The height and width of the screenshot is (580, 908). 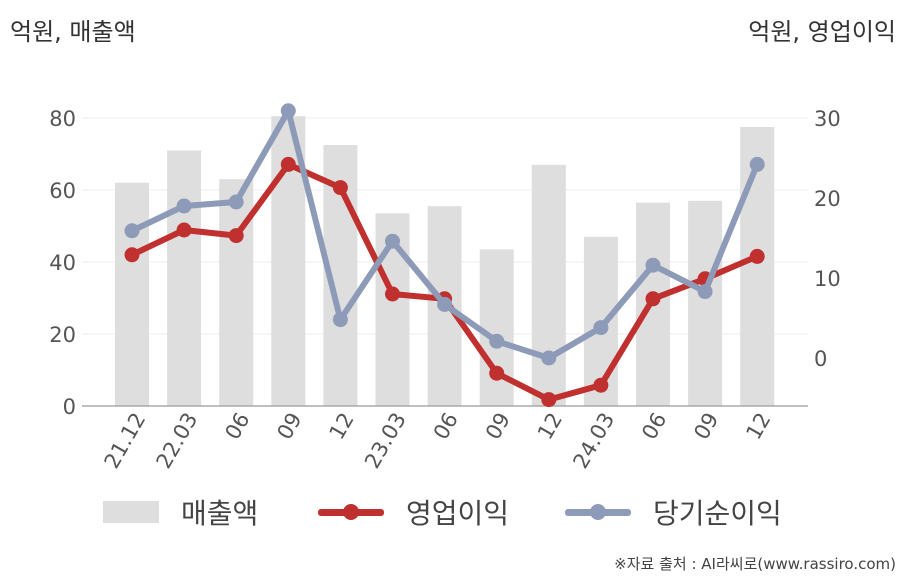 I want to click on x-axis-tick-label: 21.12, so click(x=124, y=441).